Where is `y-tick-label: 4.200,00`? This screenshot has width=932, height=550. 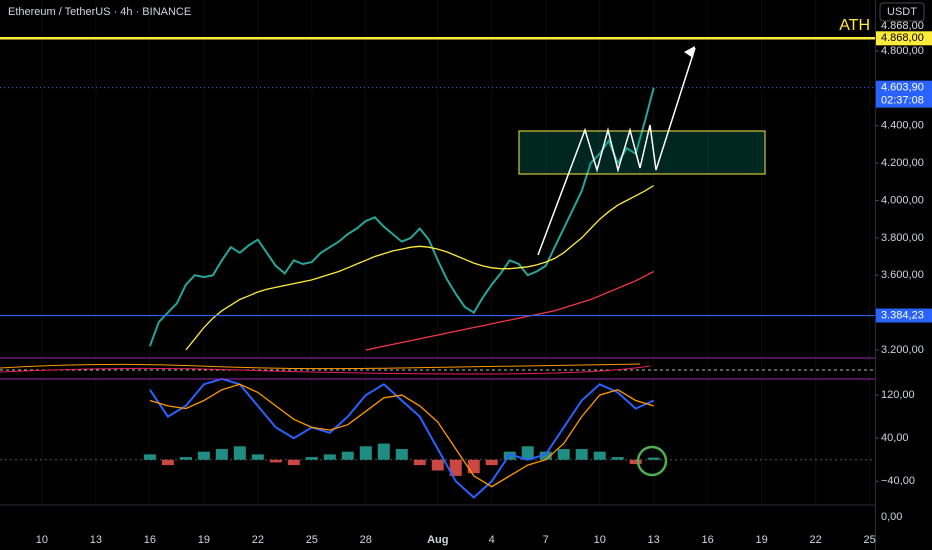 y-tick-label: 4.200,00 is located at coordinates (902, 163).